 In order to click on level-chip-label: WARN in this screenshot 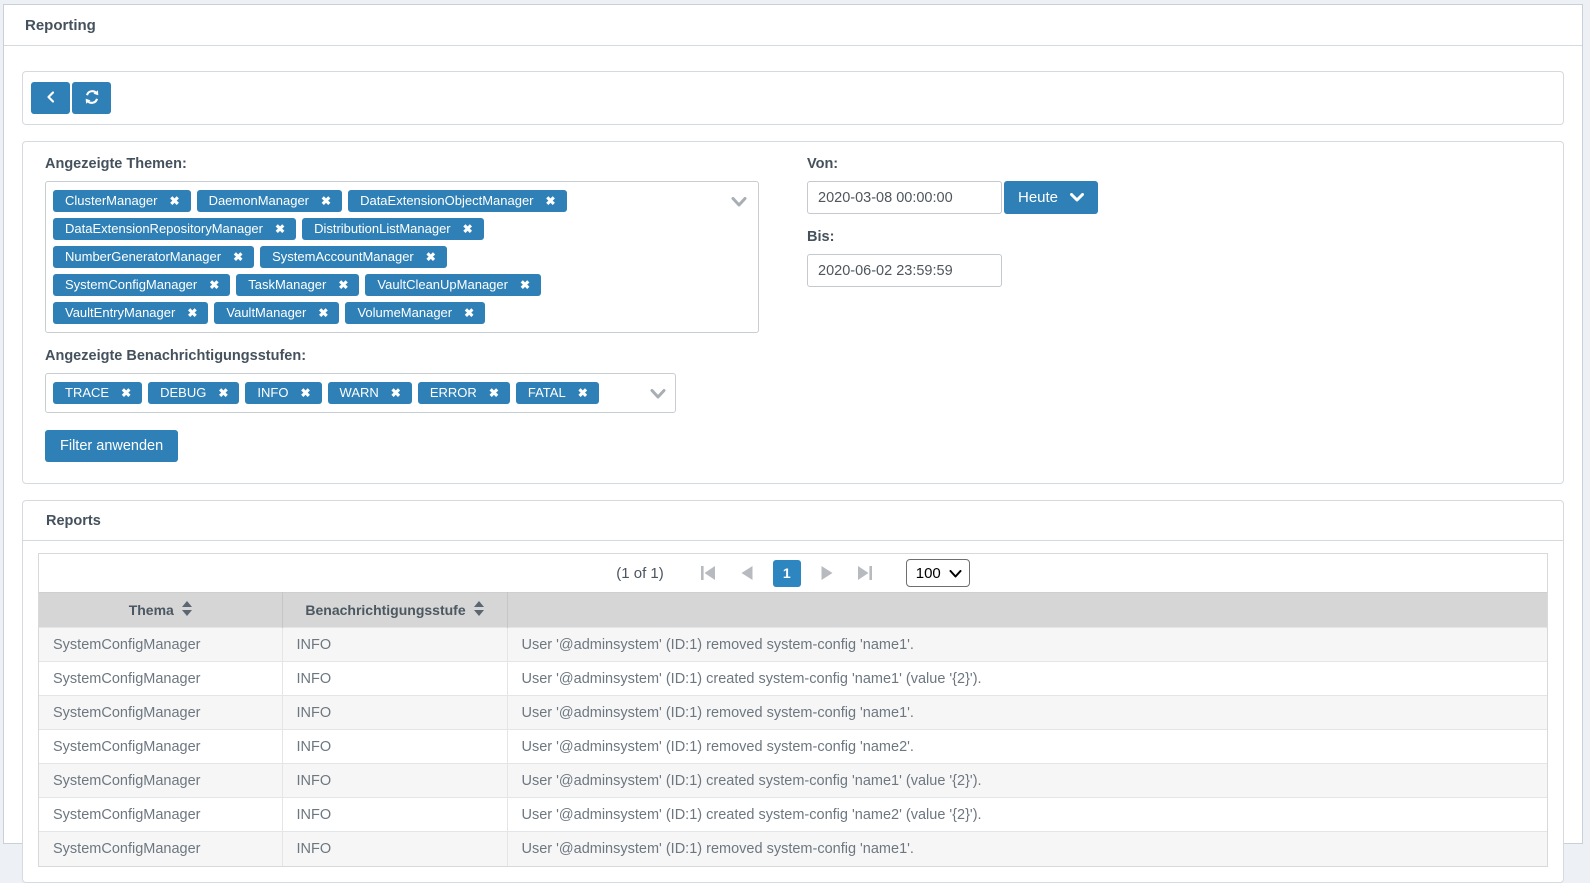, I will do `click(359, 392)`.